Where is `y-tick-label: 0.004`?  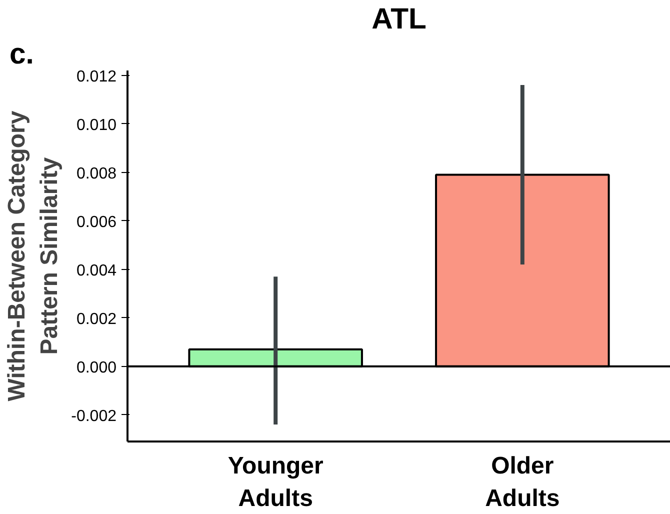 y-tick-label: 0.004 is located at coordinates (96, 271).